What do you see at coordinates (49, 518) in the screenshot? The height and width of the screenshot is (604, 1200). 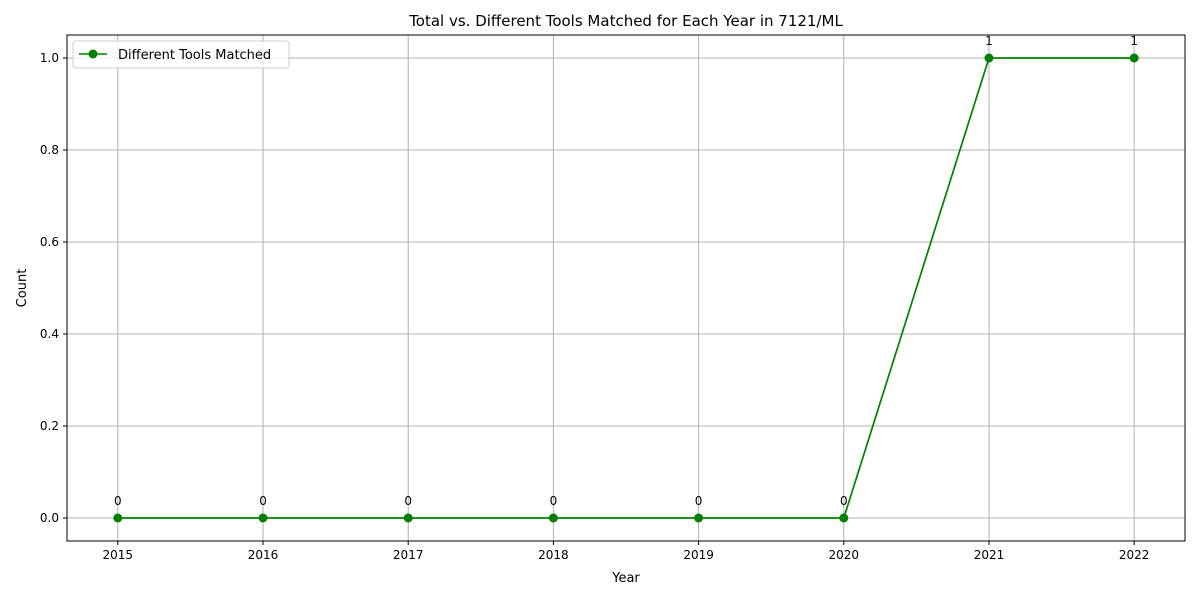 I see `y-tick-label: 0.0` at bounding box center [49, 518].